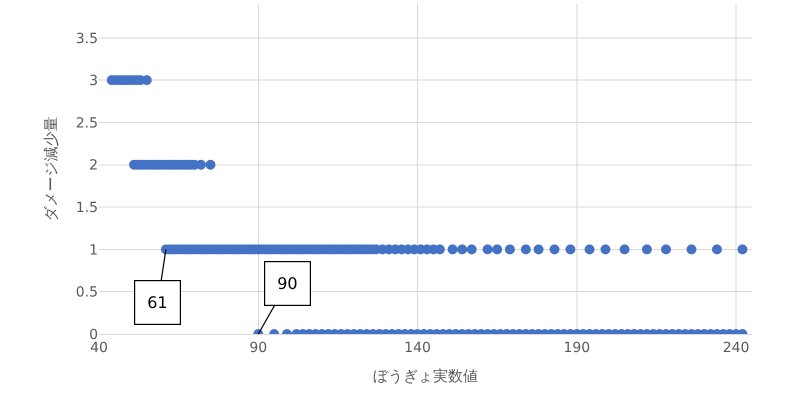 The image size is (800, 417). What do you see at coordinates (576, 348) in the screenshot?
I see `x-tick-label: 190` at bounding box center [576, 348].